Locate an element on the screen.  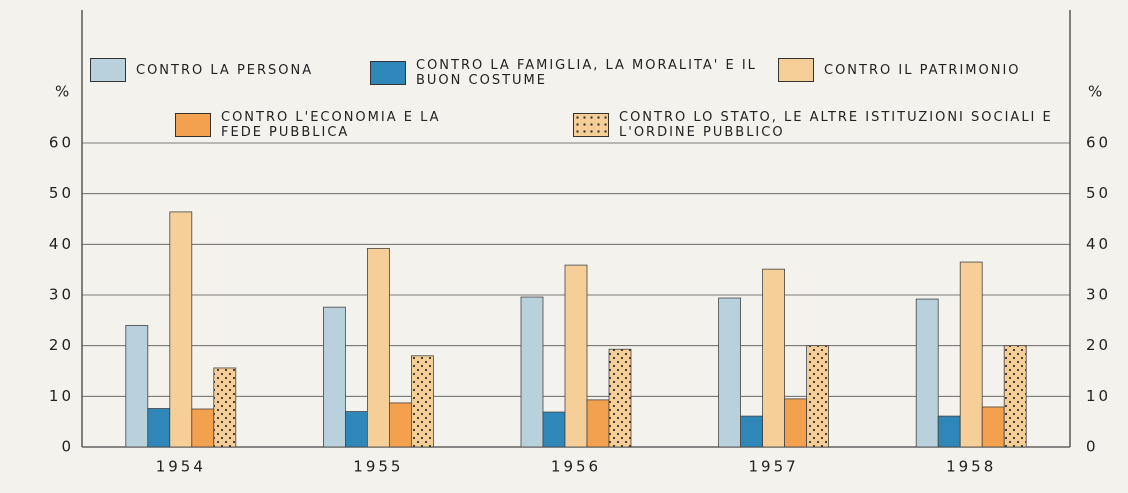
y-tick-label: 40 is located at coordinates (61, 244).